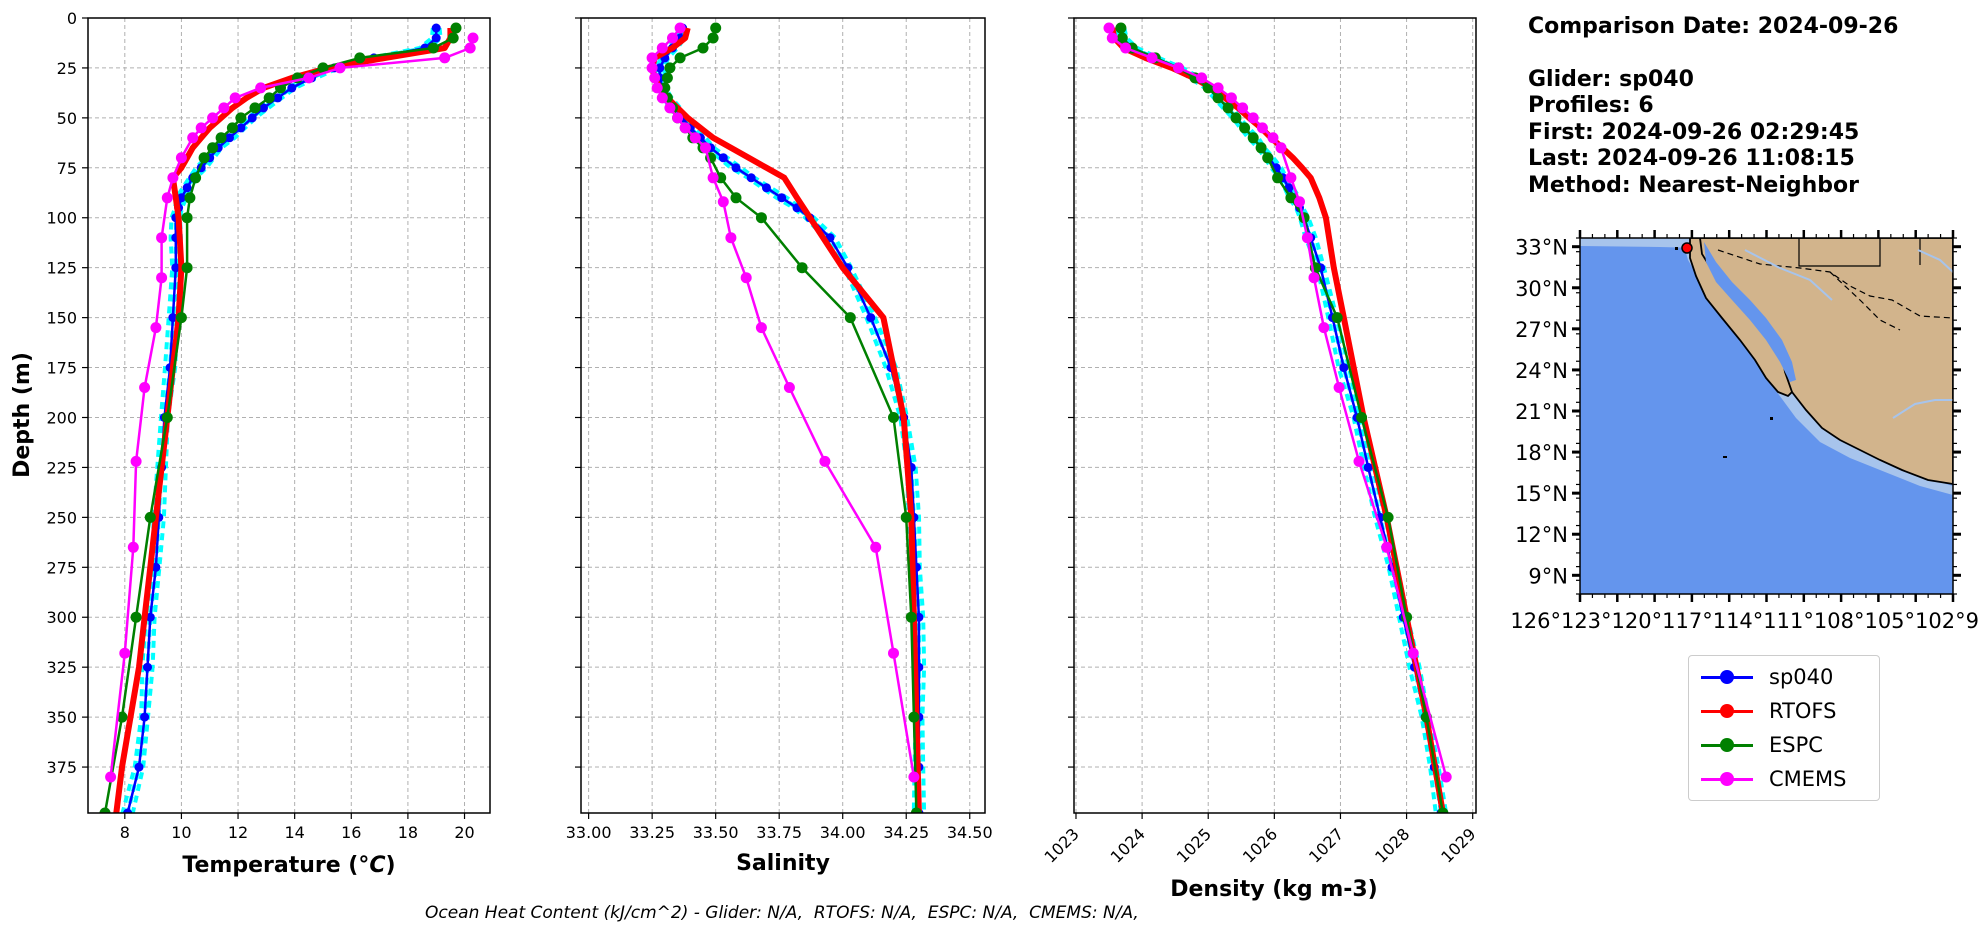 Image resolution: width=1978 pixels, height=934 pixels. What do you see at coordinates (61, 617) in the screenshot?
I see `depth-tick-label: 300` at bounding box center [61, 617].